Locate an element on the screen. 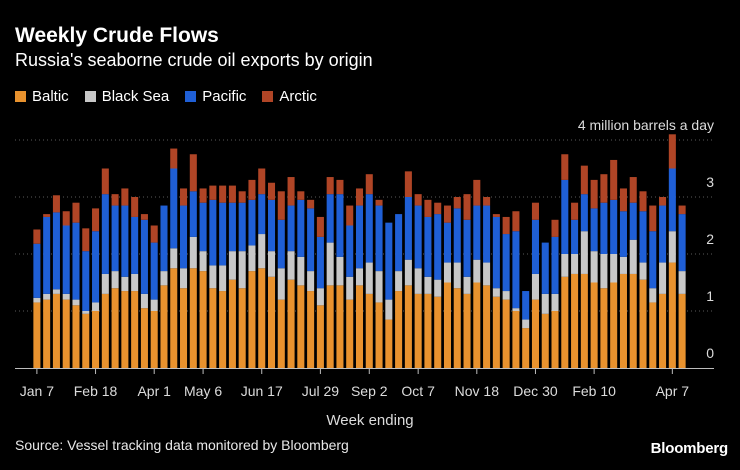 The width and height of the screenshot is (740, 470). x-tick-label: Oct 7 is located at coordinates (418, 391).